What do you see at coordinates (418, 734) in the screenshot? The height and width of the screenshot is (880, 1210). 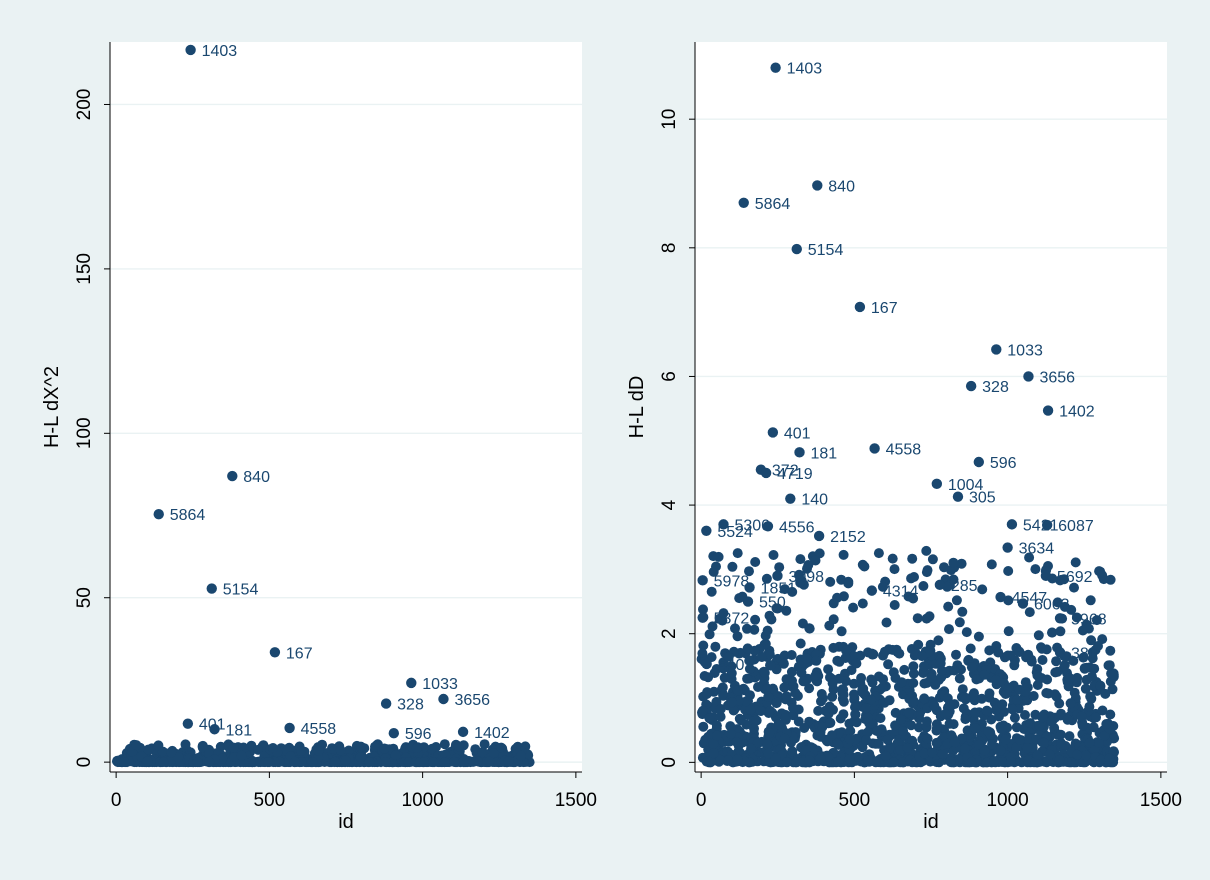 I see `data-point-label: 596` at bounding box center [418, 734].